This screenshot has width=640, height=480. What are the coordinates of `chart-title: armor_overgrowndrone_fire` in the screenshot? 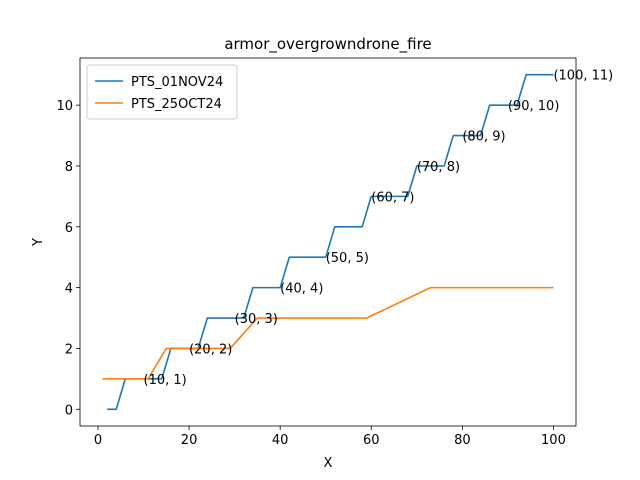 It's located at (327, 44).